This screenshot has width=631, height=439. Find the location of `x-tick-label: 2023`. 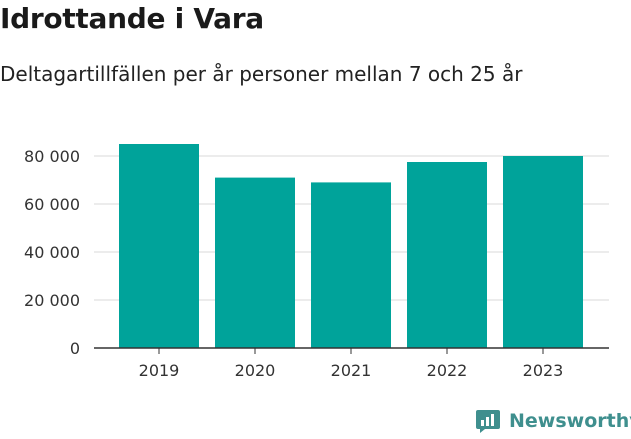

x-tick-label: 2023 is located at coordinates (543, 370).